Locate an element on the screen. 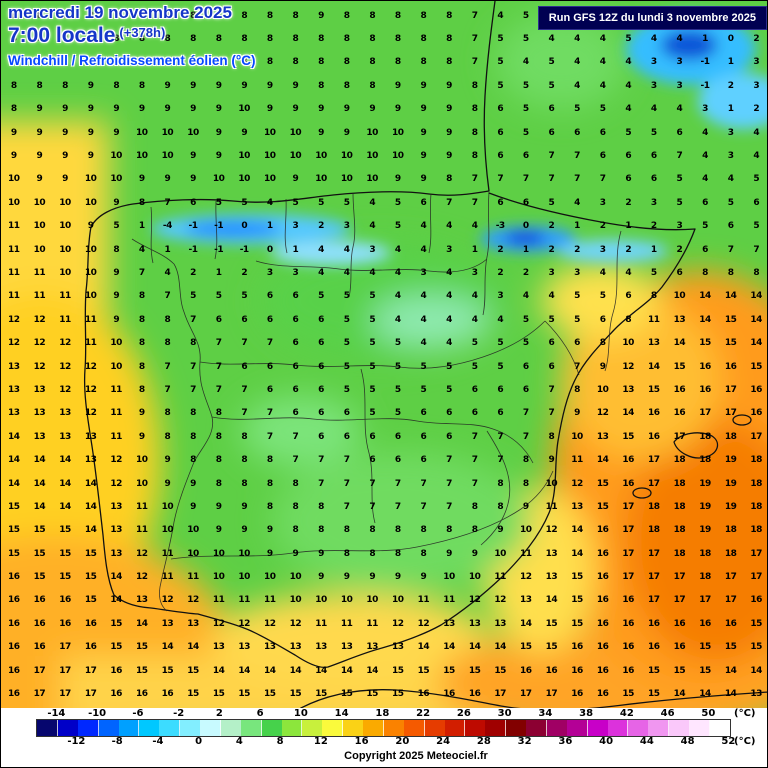  scale-bottom-labels: -12 -8 -4 0 4 8 12 16 20 24 28 32 36 40 44 48 52 is located at coordinates (402, 741).